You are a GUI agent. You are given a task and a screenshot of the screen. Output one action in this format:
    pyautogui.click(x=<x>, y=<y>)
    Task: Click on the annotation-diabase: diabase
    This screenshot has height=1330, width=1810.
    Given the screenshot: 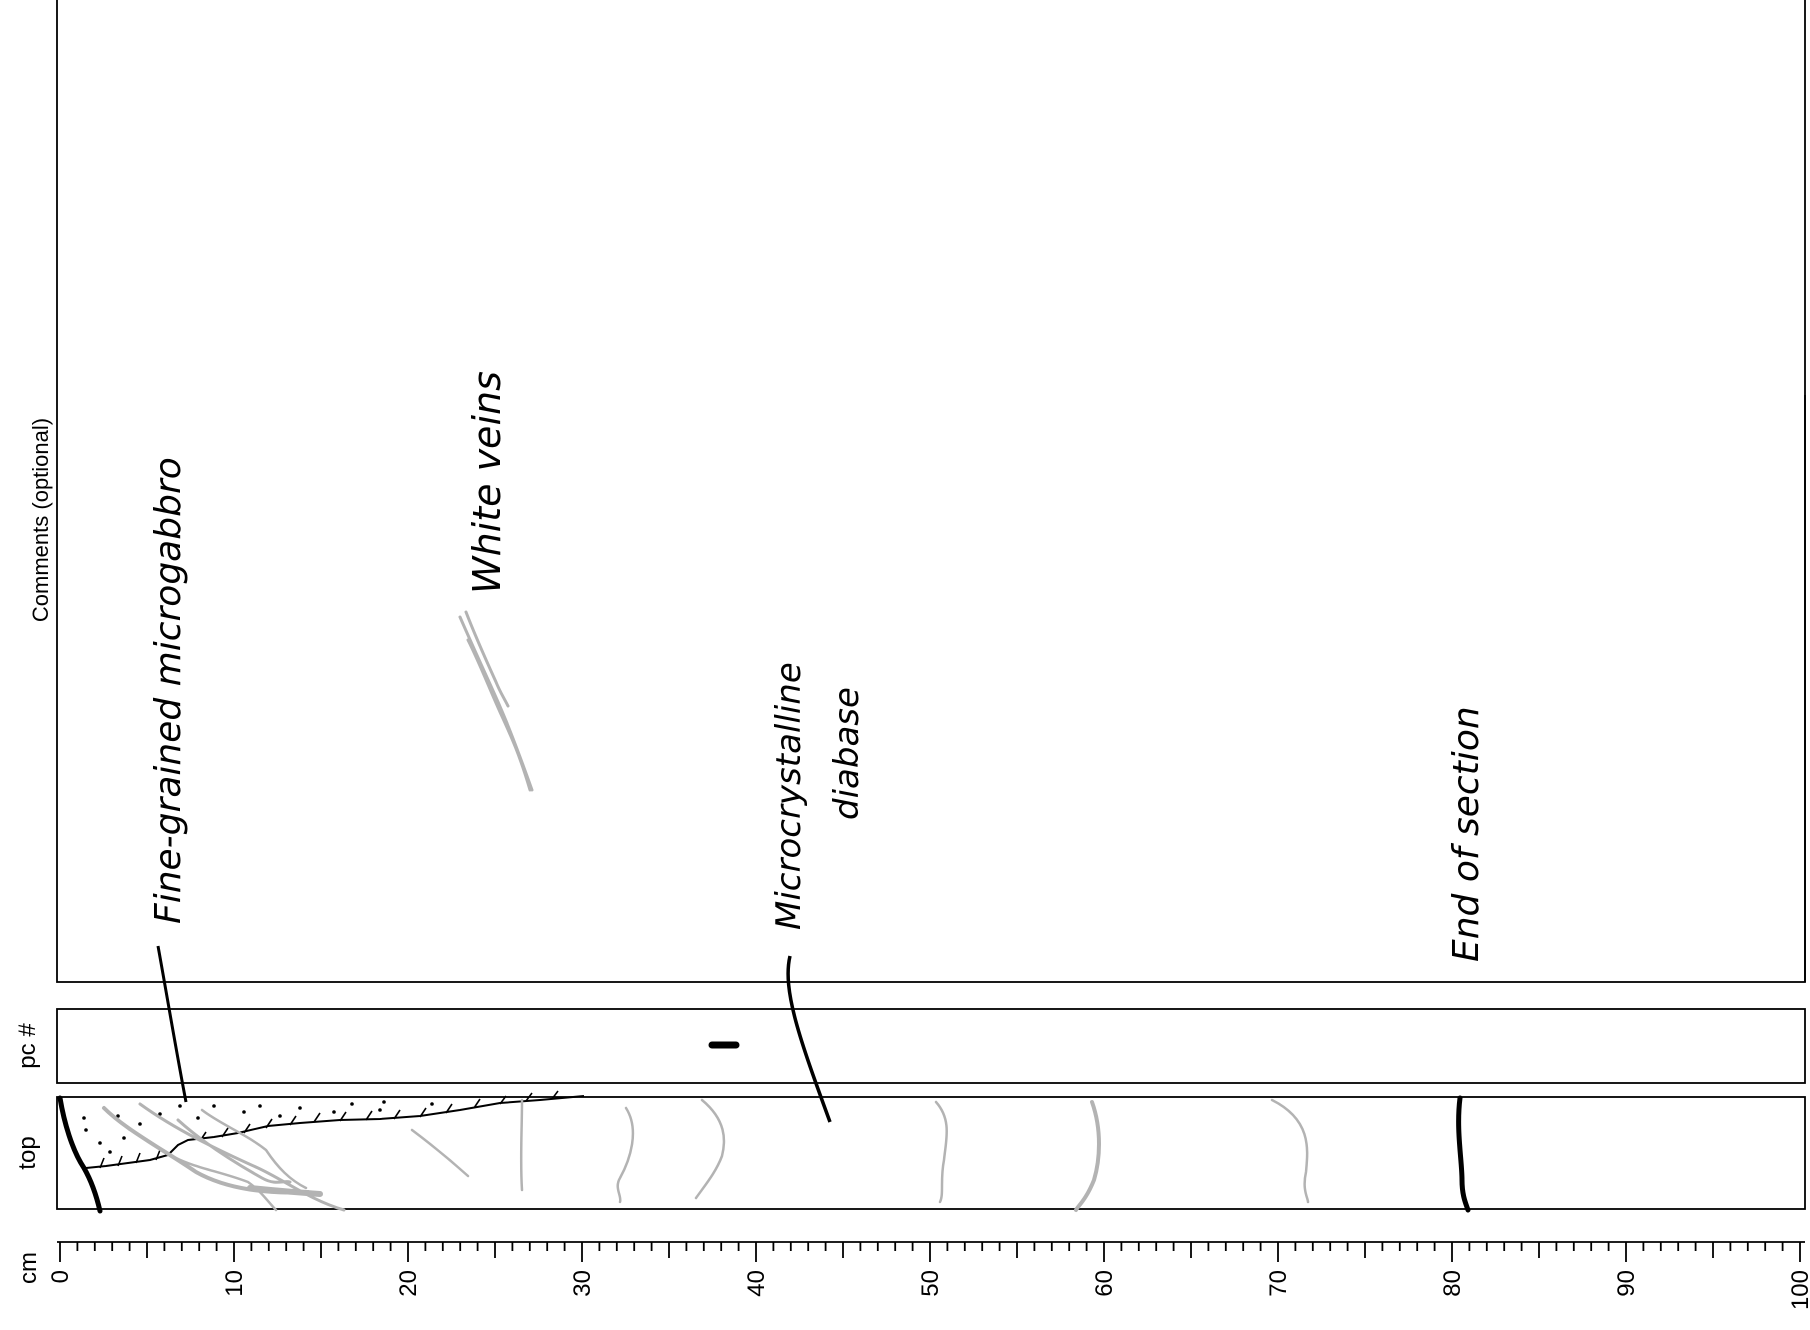 What is the action you would take?
    pyautogui.click(x=847, y=753)
    